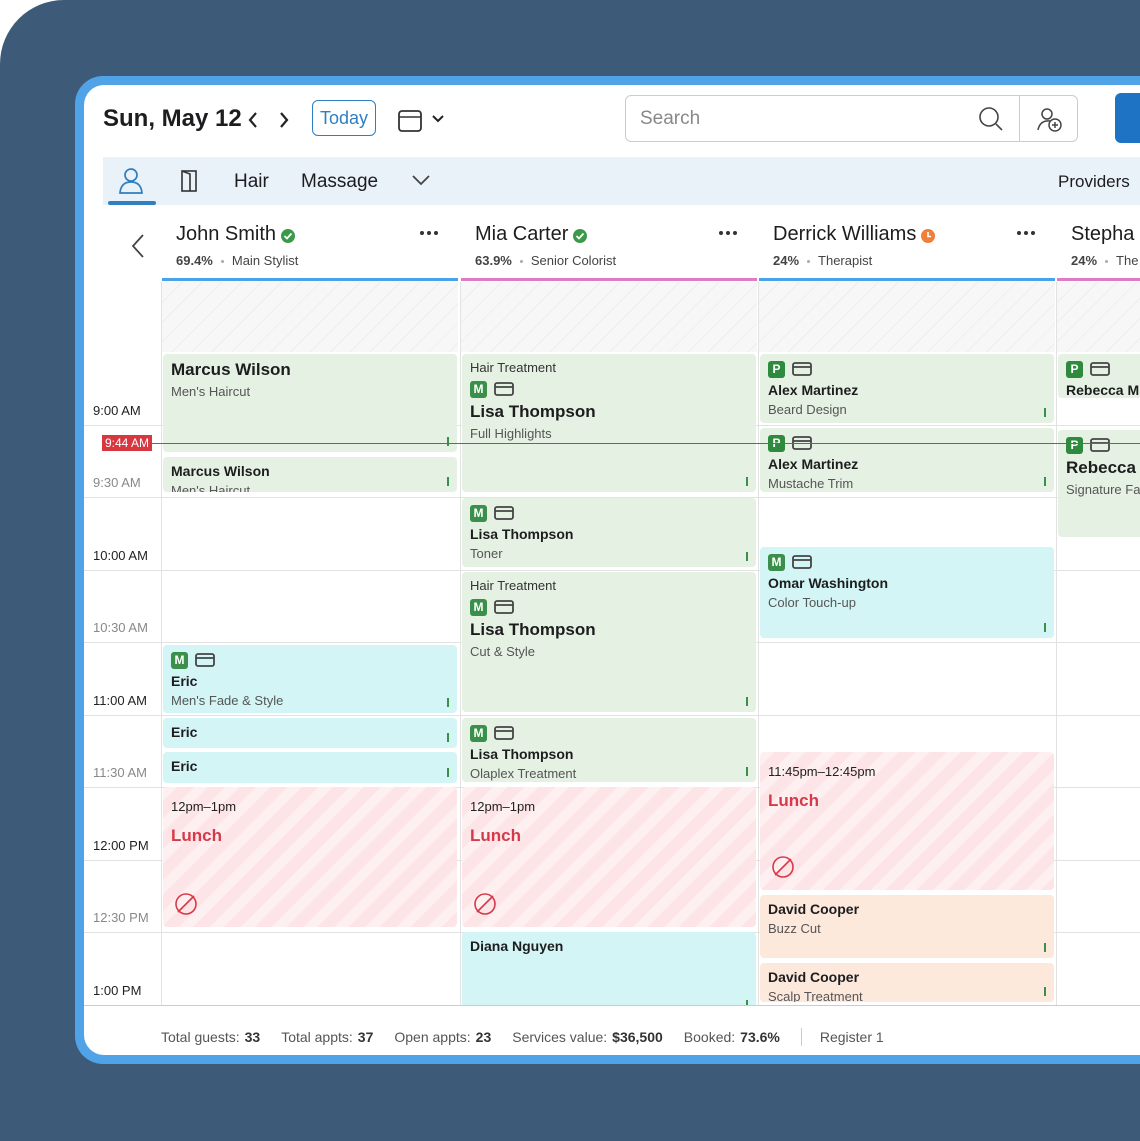 The height and width of the screenshot is (1141, 1140). What do you see at coordinates (493, 260) in the screenshot?
I see `provider-percent: 63.9%` at bounding box center [493, 260].